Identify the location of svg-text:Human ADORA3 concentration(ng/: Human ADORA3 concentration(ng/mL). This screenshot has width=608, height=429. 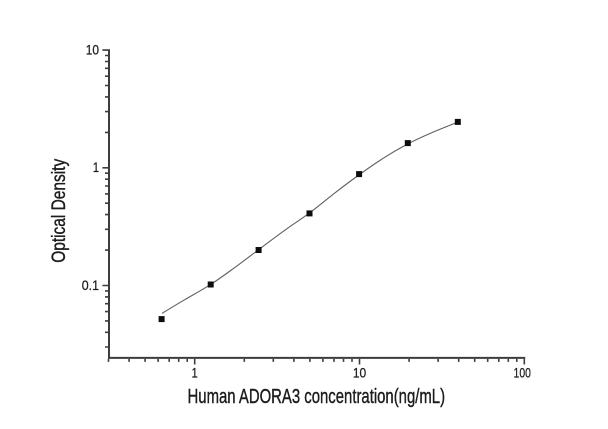
(317, 397).